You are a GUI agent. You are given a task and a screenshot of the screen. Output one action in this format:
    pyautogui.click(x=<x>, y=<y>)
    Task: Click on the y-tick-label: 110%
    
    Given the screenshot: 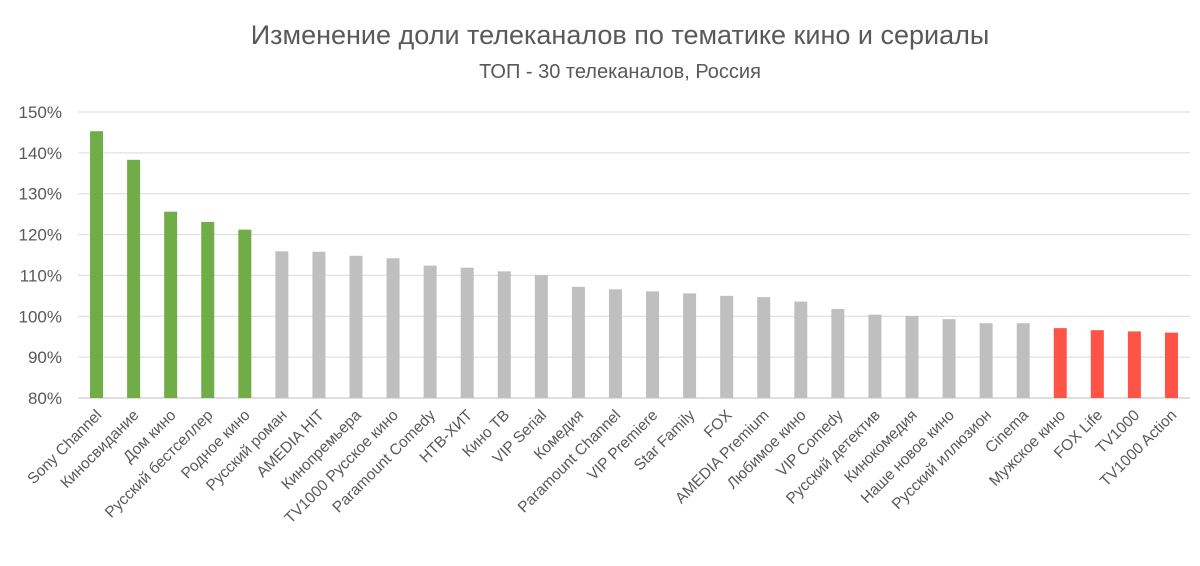 What is the action you would take?
    pyautogui.click(x=41, y=275)
    